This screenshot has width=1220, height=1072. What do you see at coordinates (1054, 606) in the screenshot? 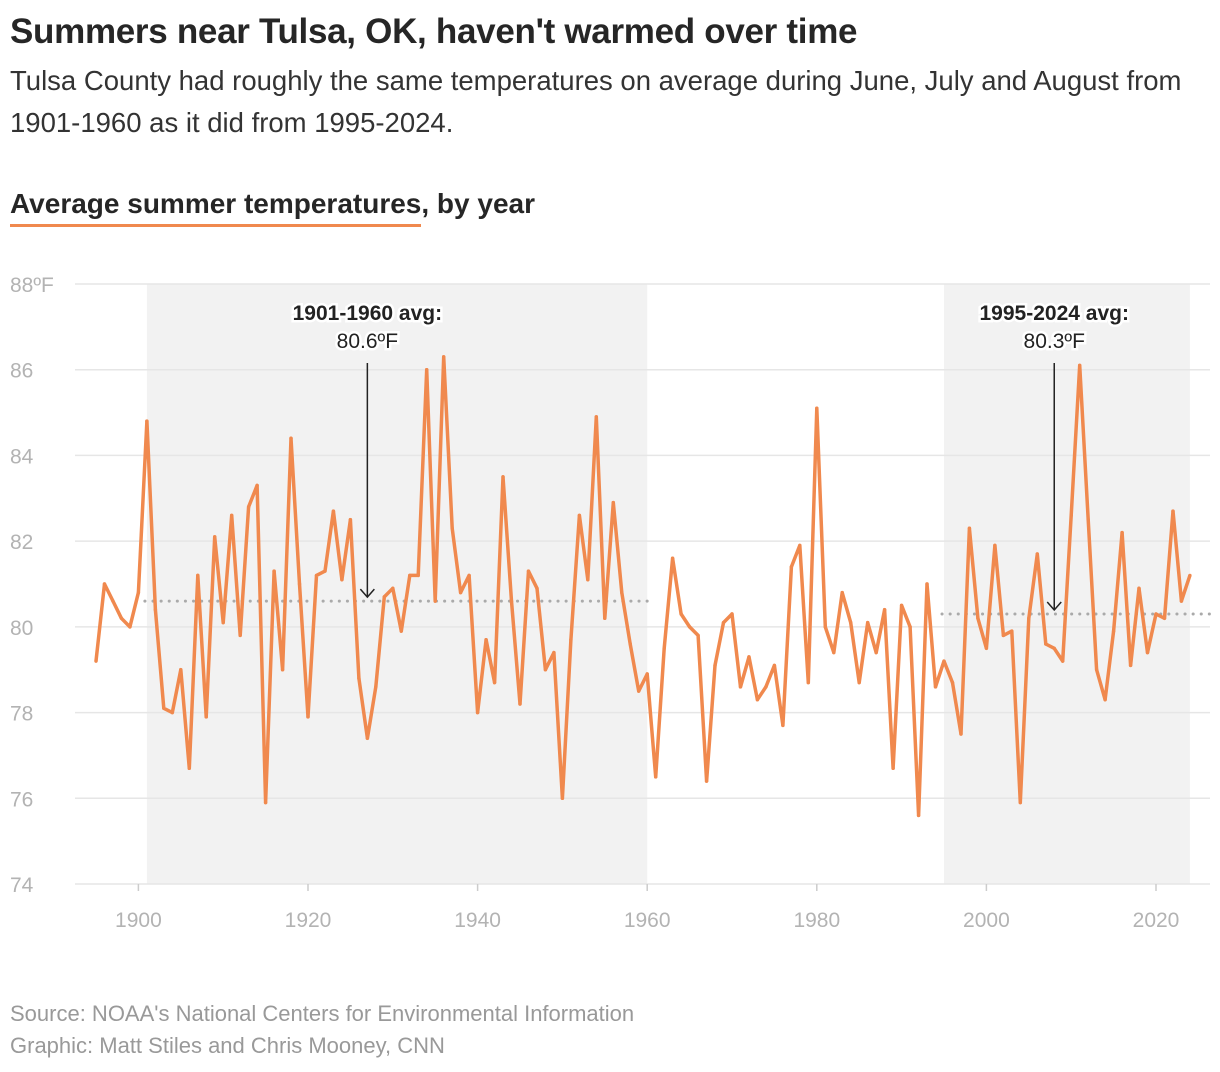
I see `arrow-head-icon` at bounding box center [1054, 606].